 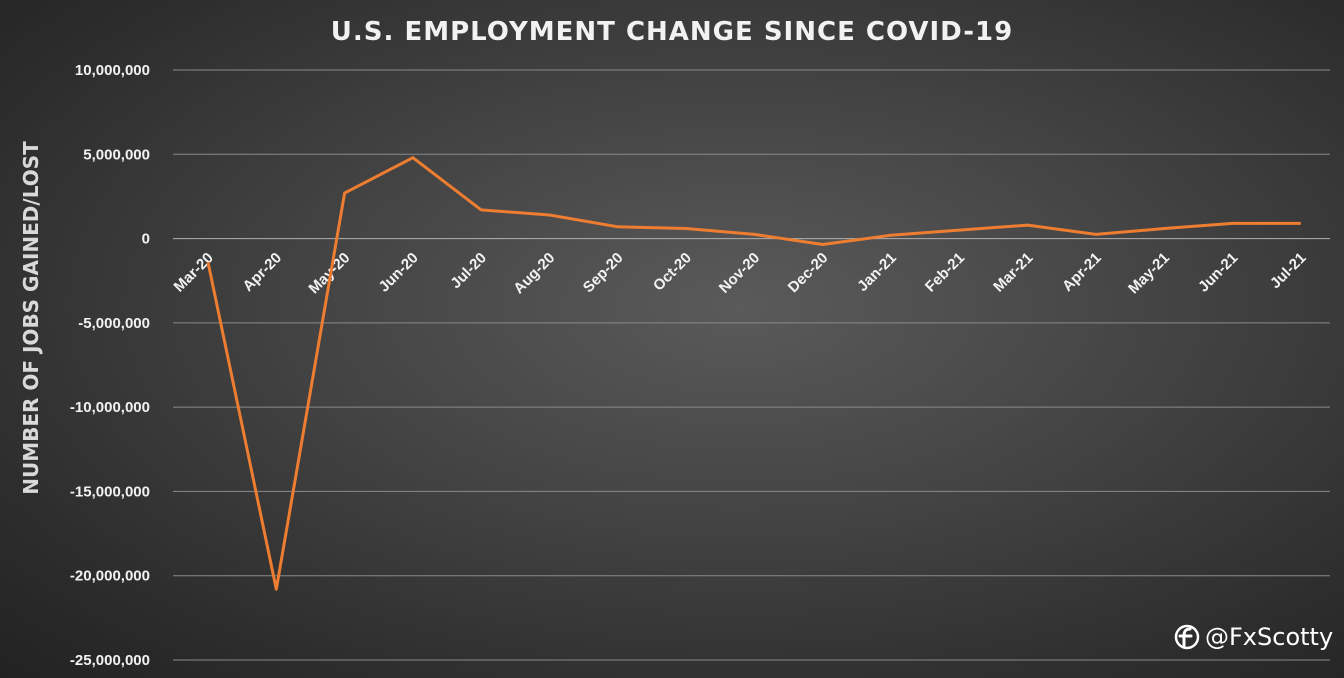 What do you see at coordinates (877, 272) in the screenshot?
I see `x-tick-label: Jan-21` at bounding box center [877, 272].